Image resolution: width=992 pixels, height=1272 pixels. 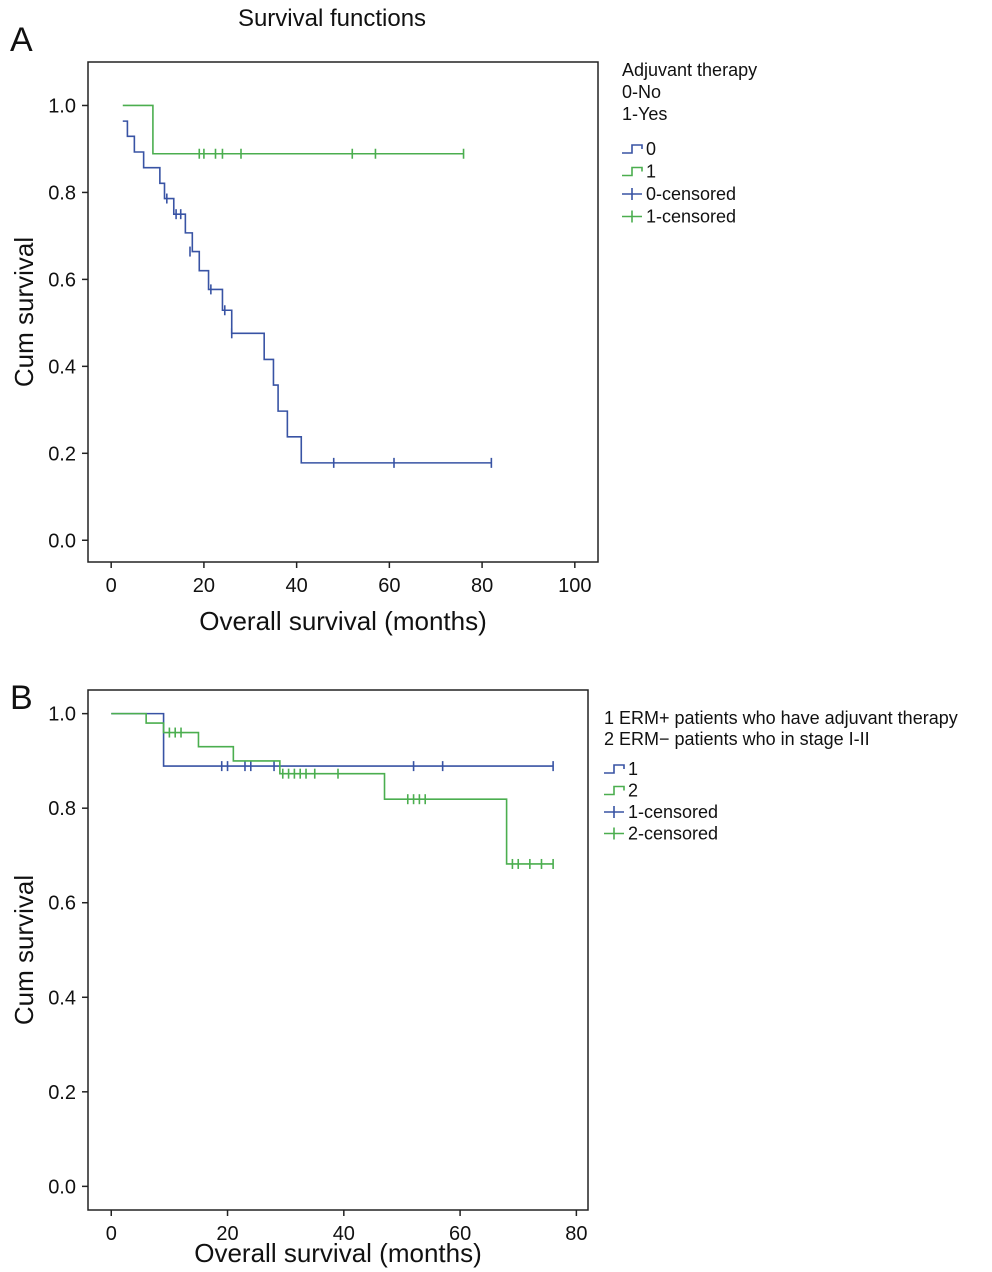 What do you see at coordinates (24, 950) in the screenshot?
I see `panel-b-y-axis-label: Cum survival` at bounding box center [24, 950].